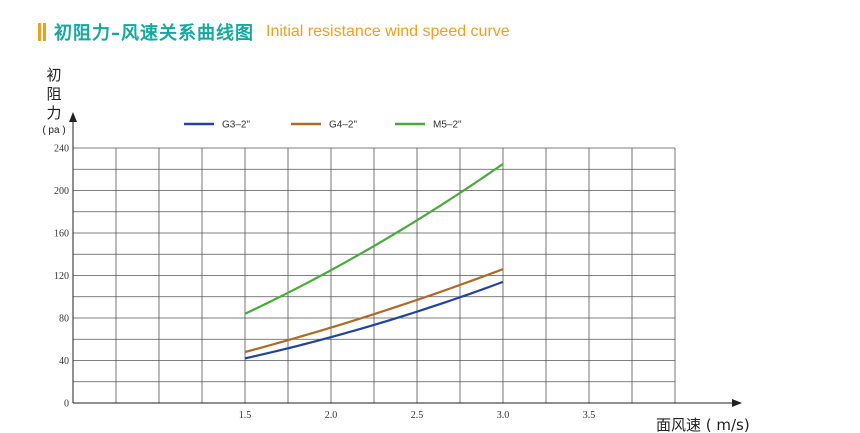 The width and height of the screenshot is (860, 433). Describe the element at coordinates (154, 33) in the screenshot. I see `chart-title-cn: 初阻力–风速关系曲线图` at that location.